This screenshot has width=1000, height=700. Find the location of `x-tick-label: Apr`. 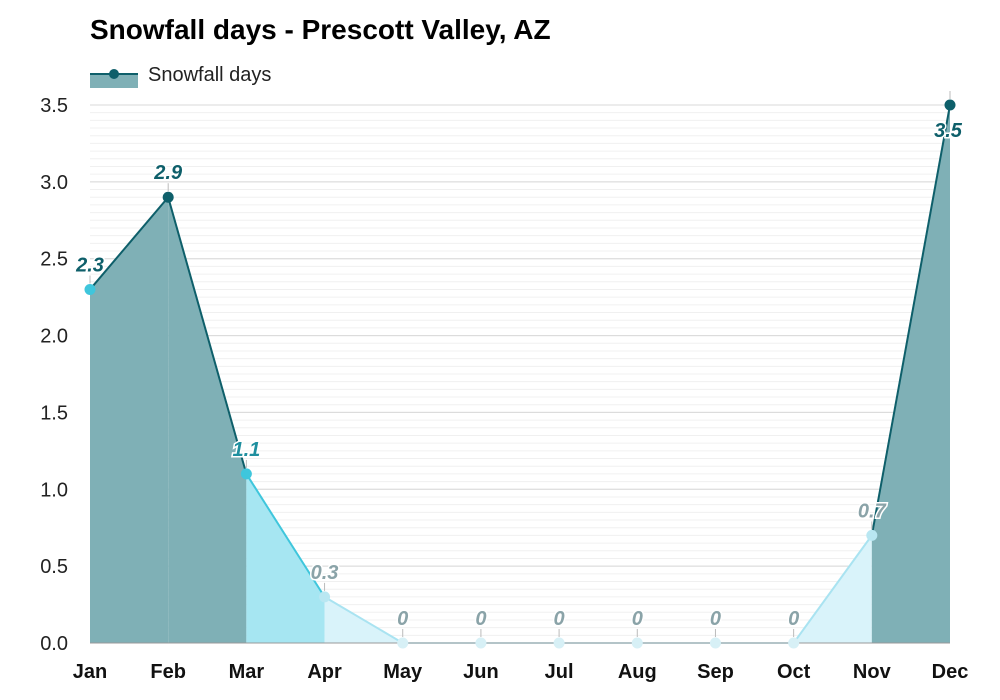

x-tick-label: Apr is located at coordinates (324, 672).